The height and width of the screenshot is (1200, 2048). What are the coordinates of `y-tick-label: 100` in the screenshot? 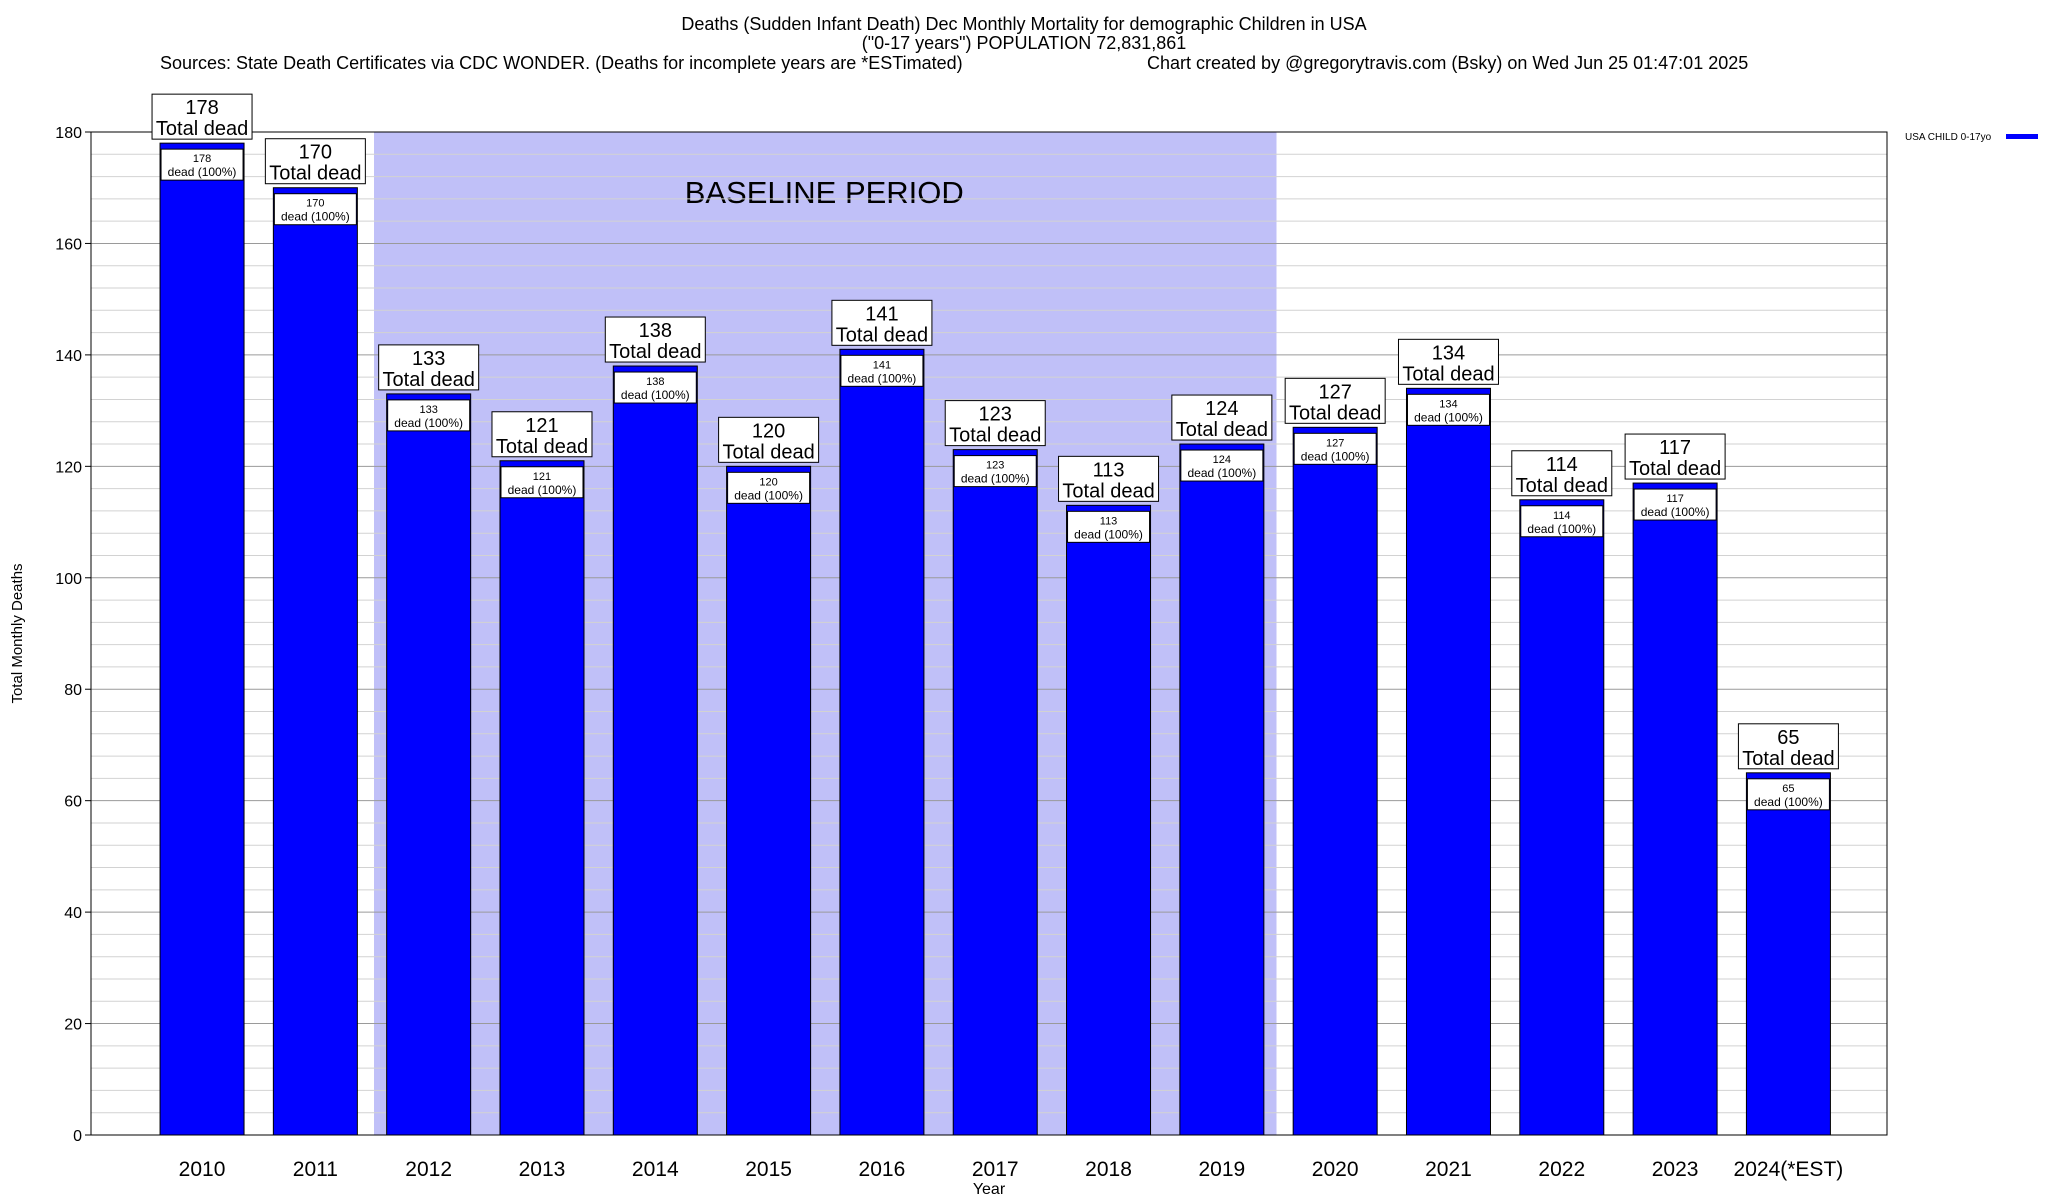 It's located at (68, 579).